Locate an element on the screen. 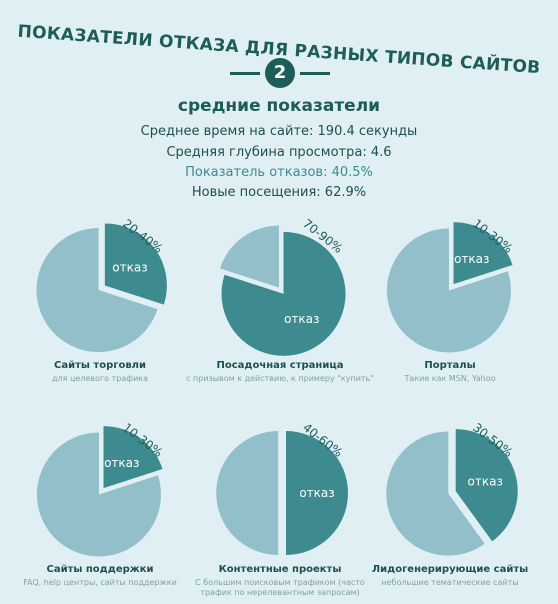  pie-subtitle: для целевого трафика is located at coordinates (100, 378).